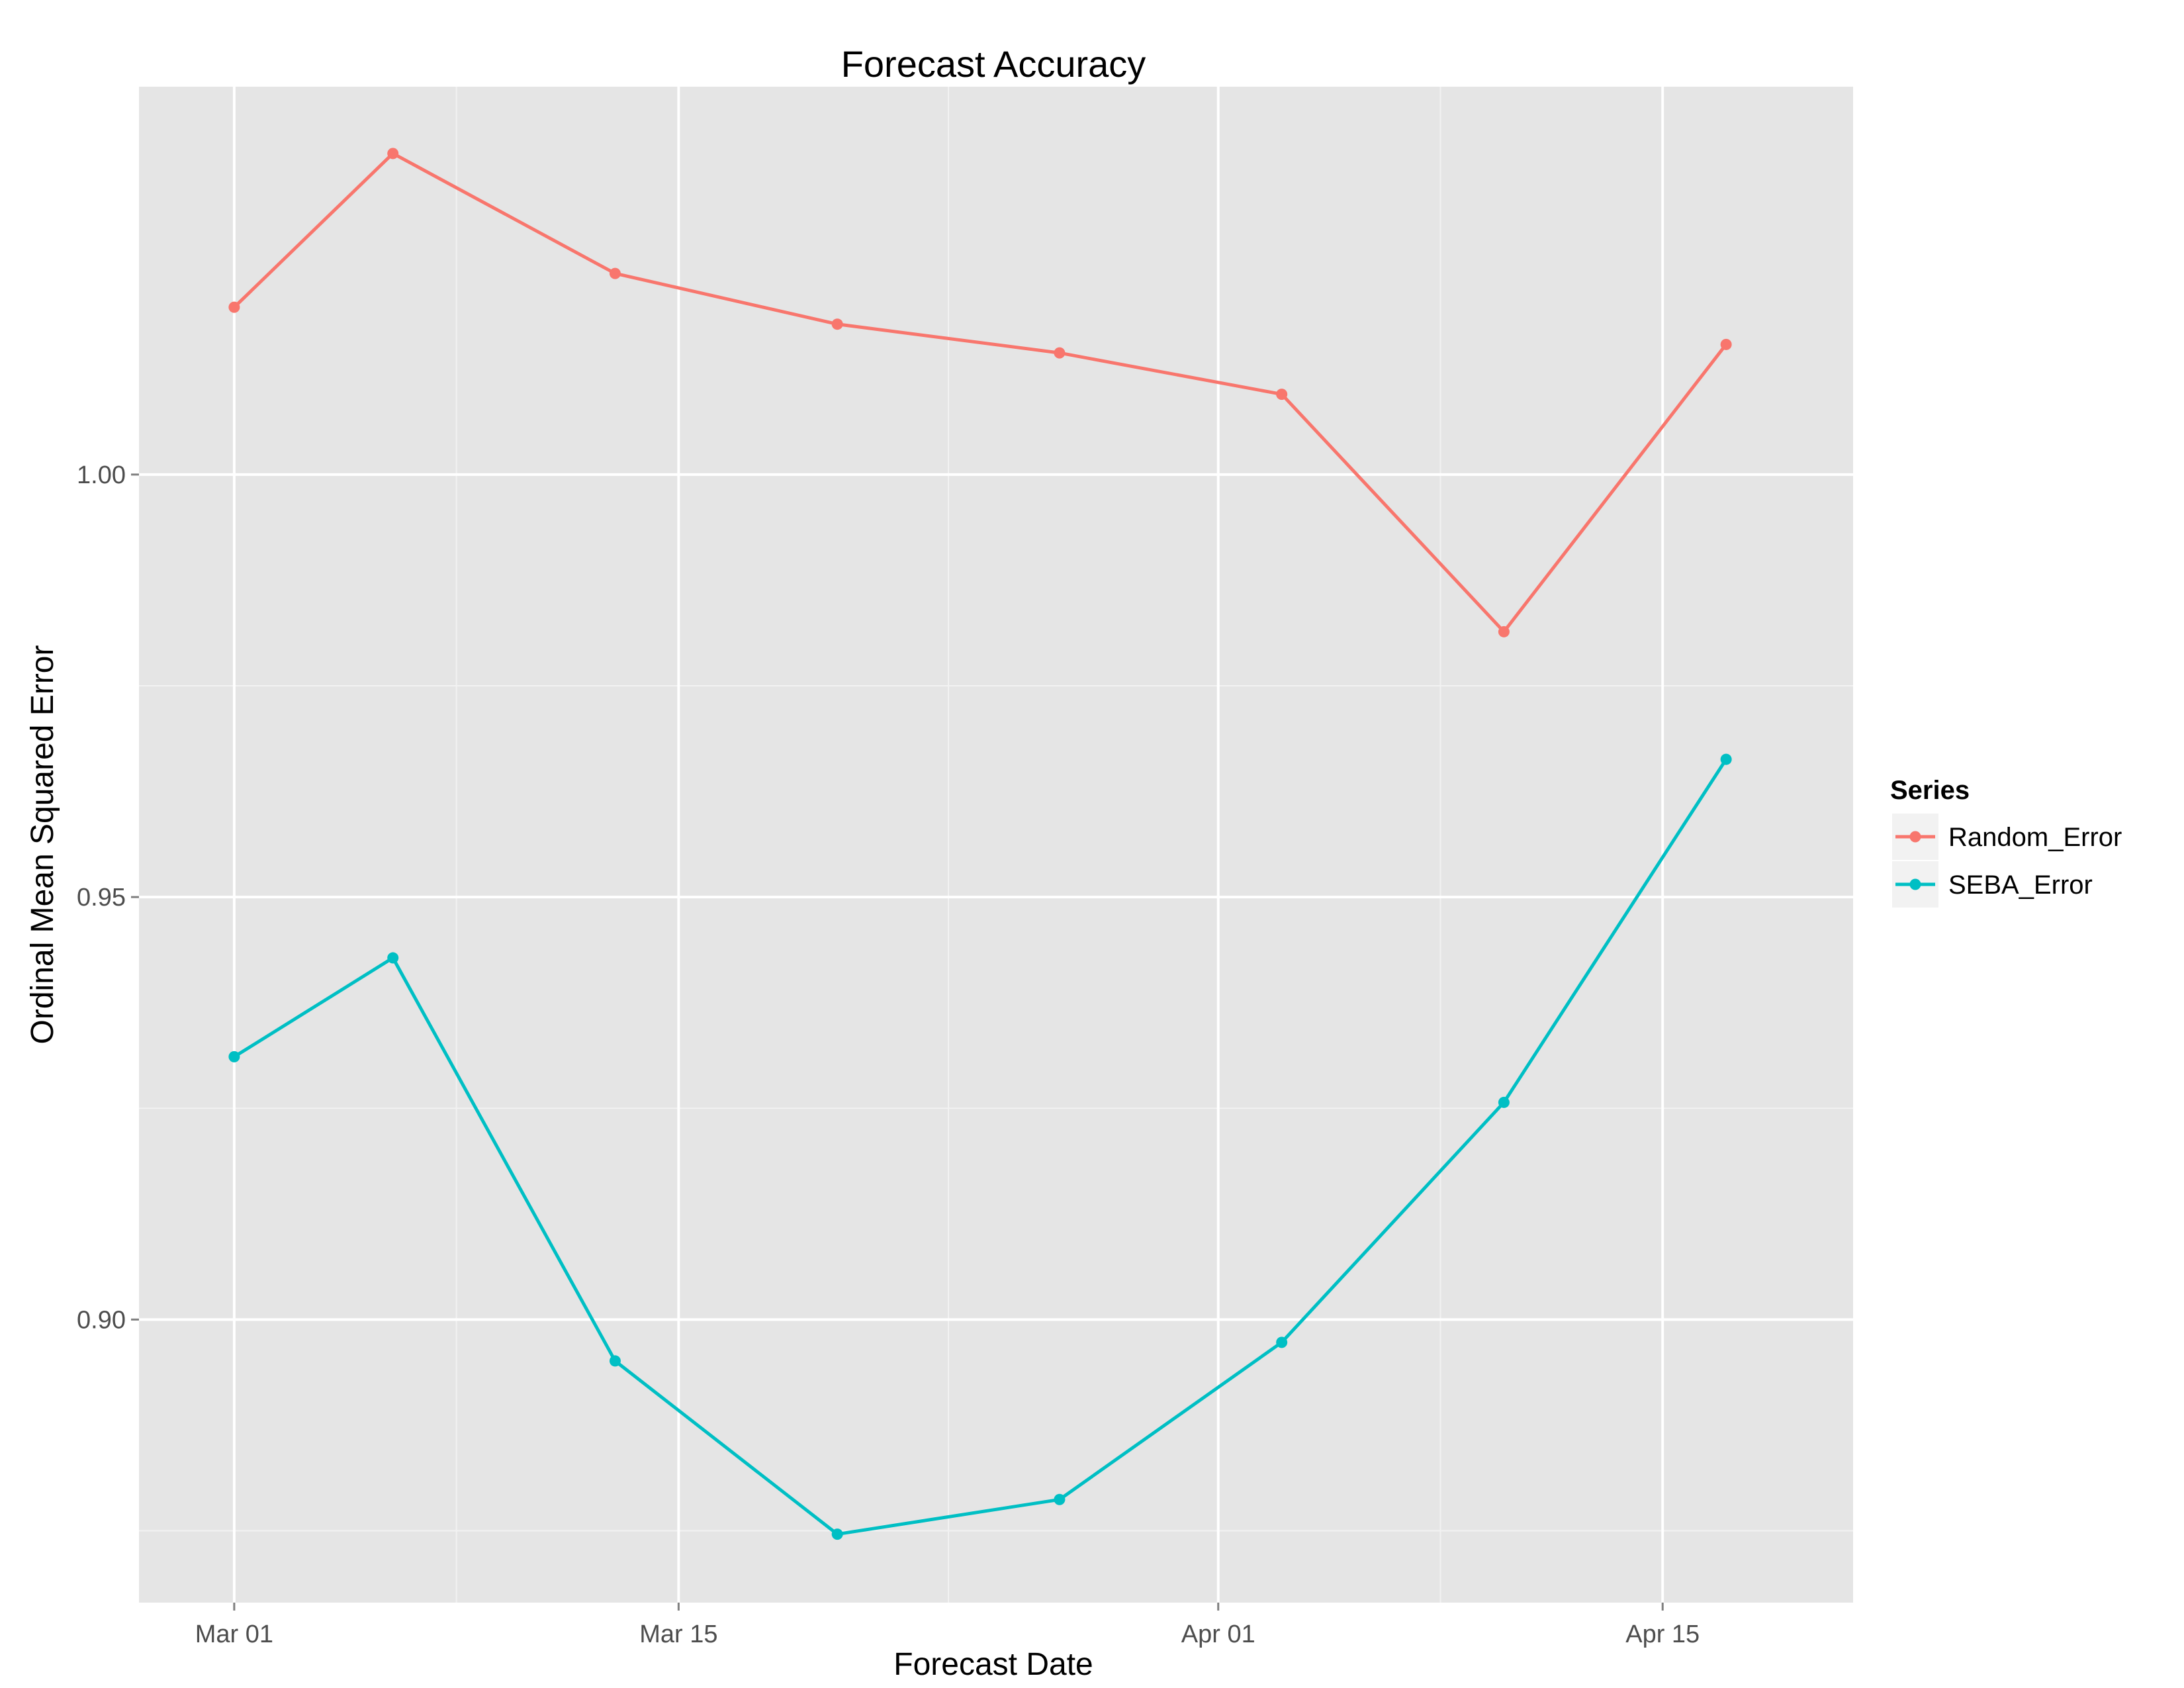  I want to click on y-tick-label: 0.90, so click(101, 1320).